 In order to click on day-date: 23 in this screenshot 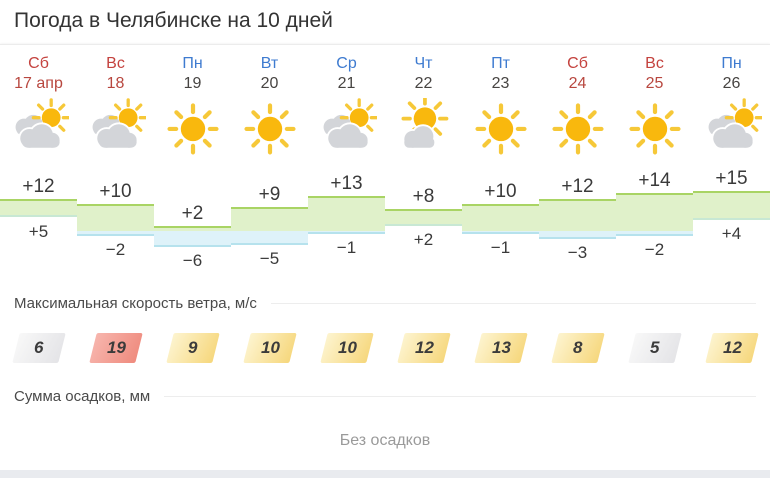, I will do `click(500, 83)`.